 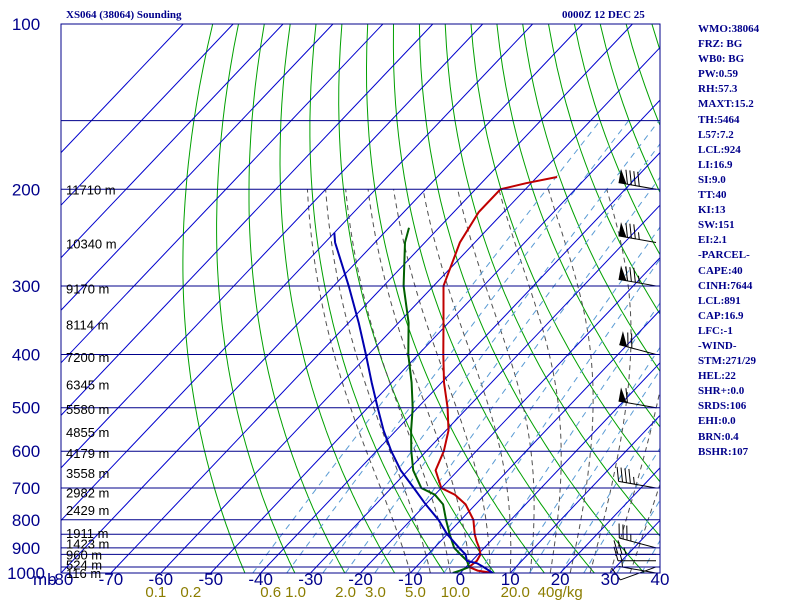 I want to click on x-tick-label: -40, so click(x=260, y=579).